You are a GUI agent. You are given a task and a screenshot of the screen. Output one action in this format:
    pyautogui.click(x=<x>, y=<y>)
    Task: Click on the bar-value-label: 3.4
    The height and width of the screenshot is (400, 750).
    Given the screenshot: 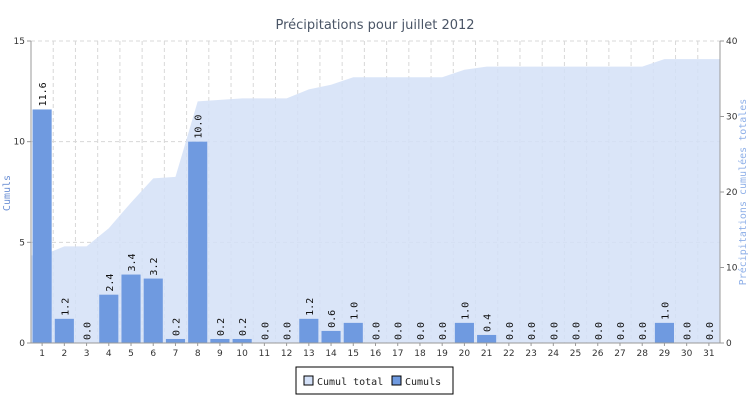 What is the action you would take?
    pyautogui.click(x=132, y=262)
    